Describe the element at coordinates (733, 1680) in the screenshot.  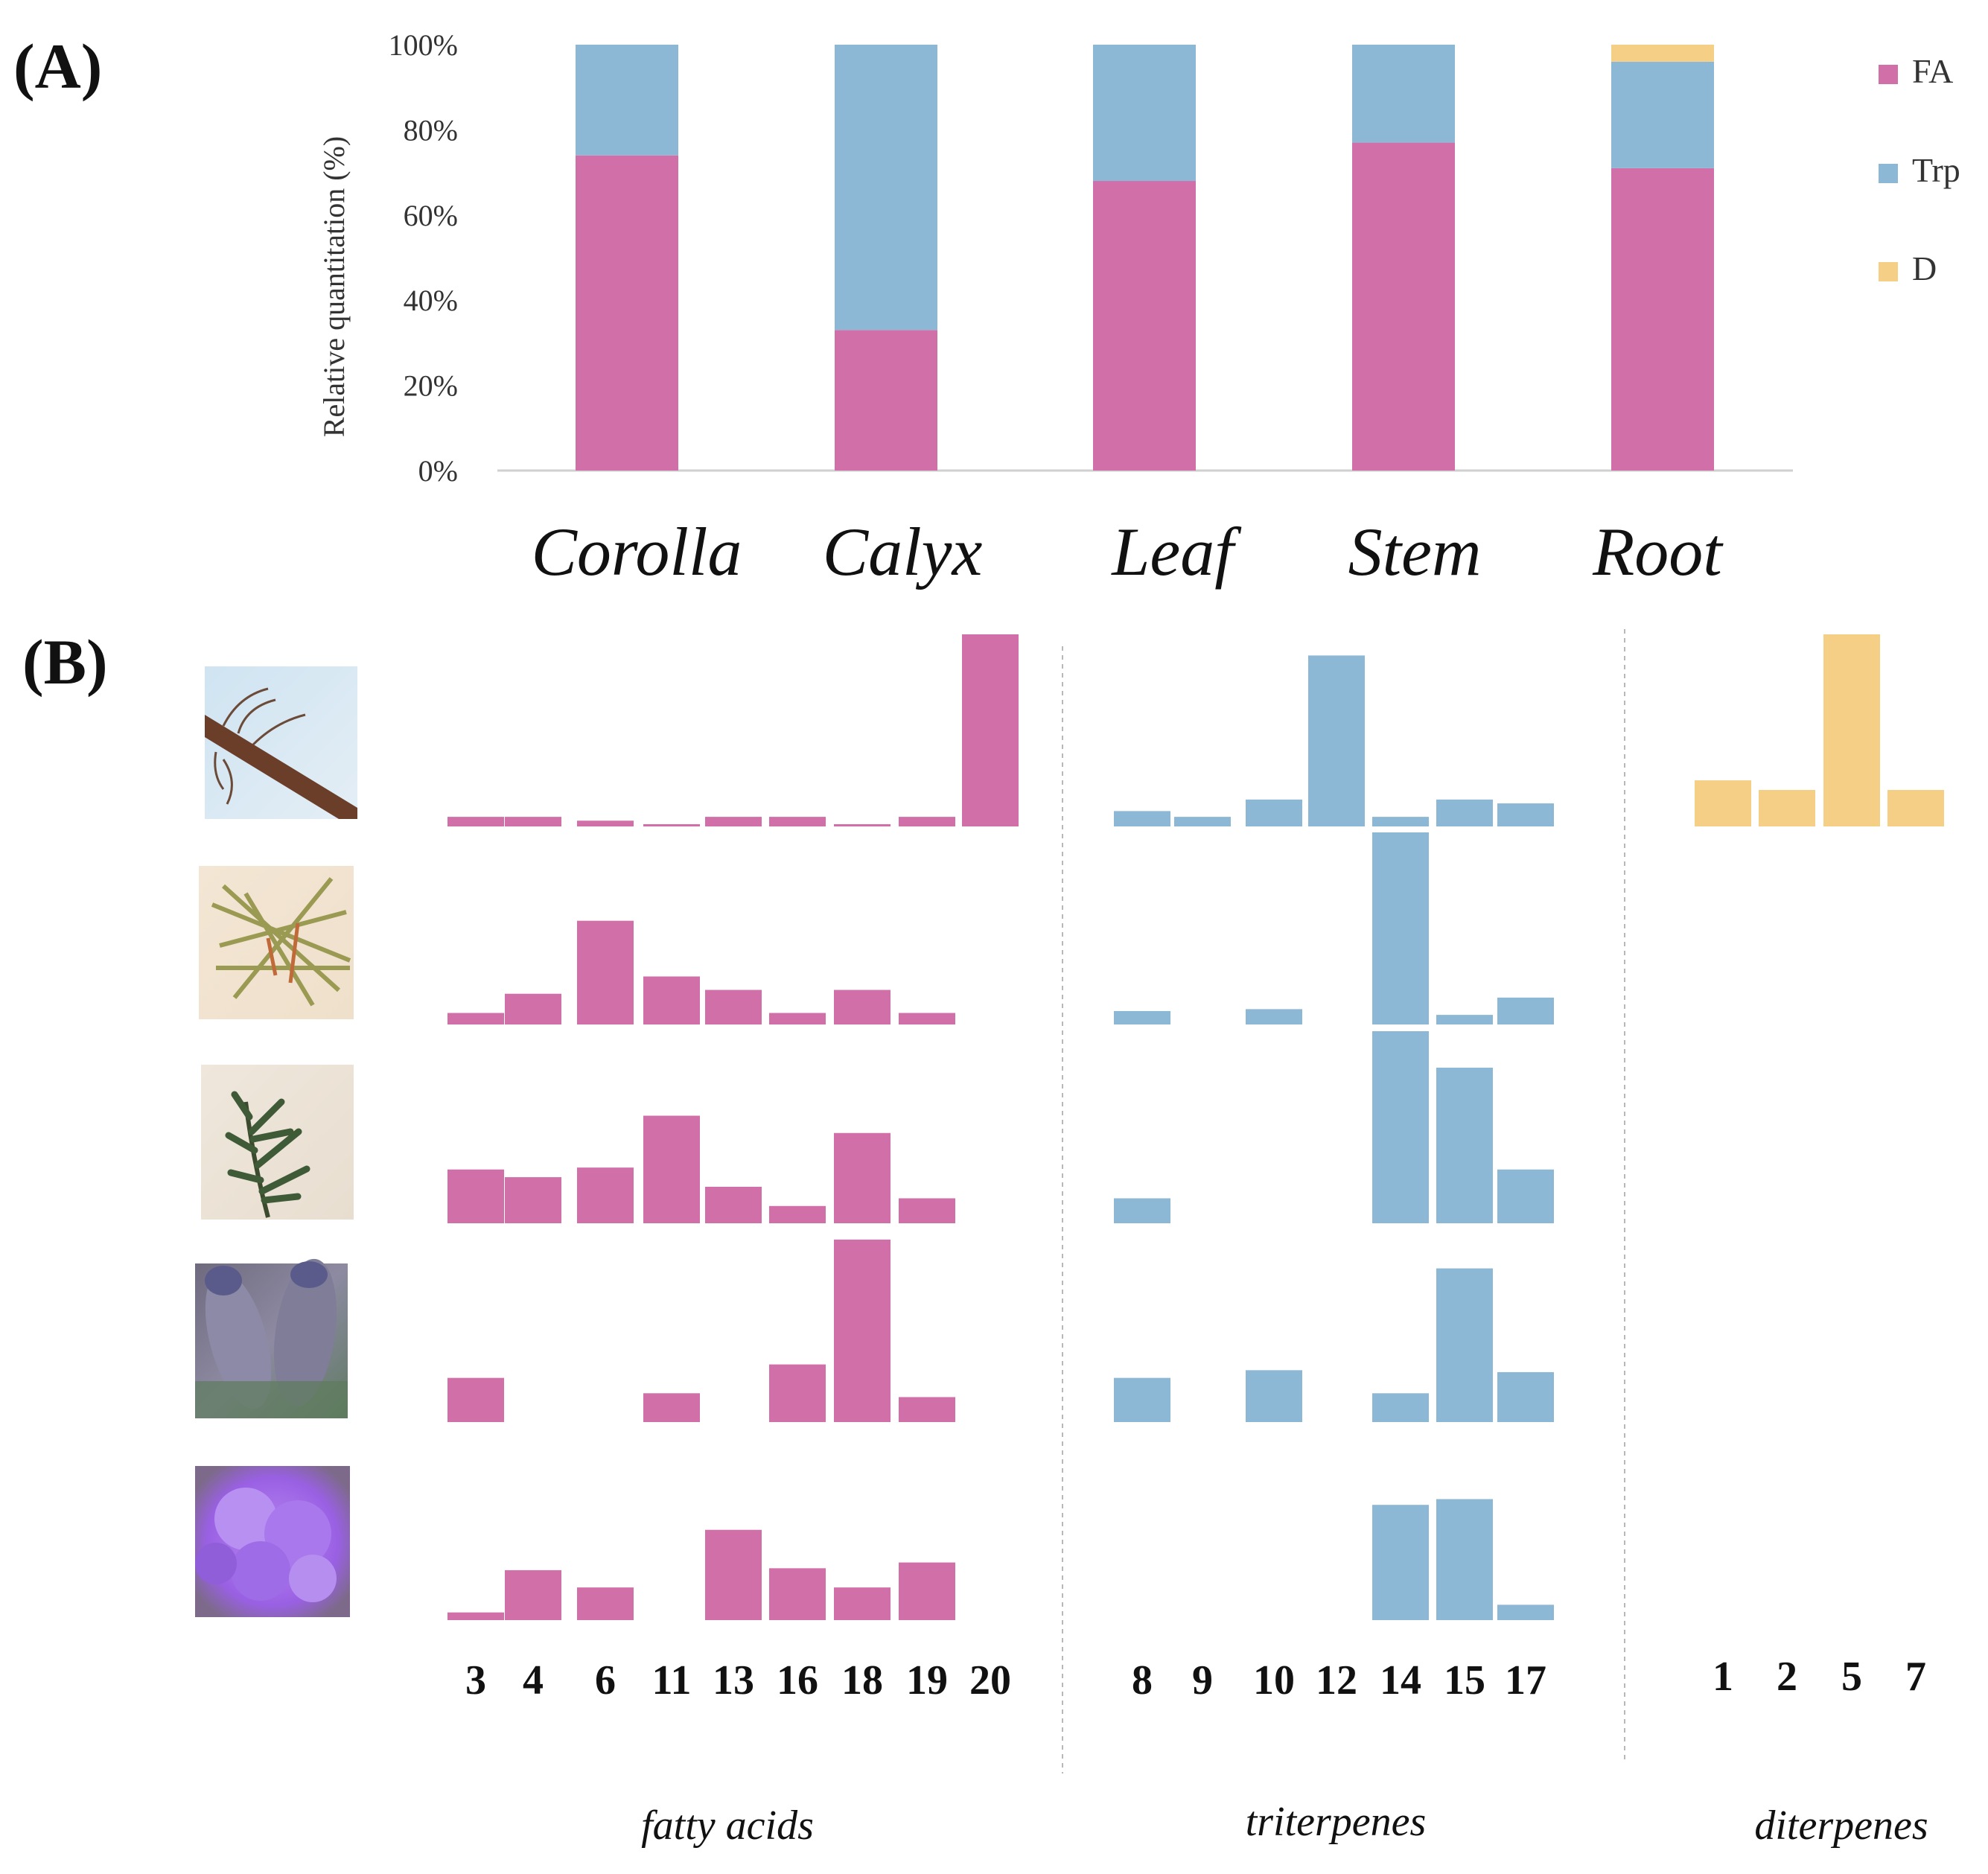
I see `compound-label-13: 13` at that location.